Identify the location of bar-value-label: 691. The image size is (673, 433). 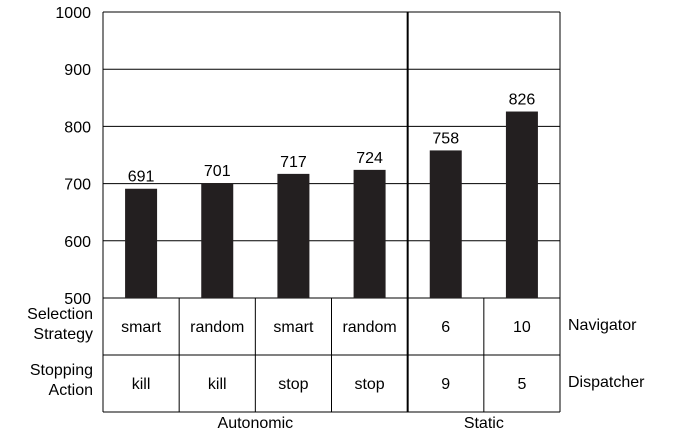
(141, 177).